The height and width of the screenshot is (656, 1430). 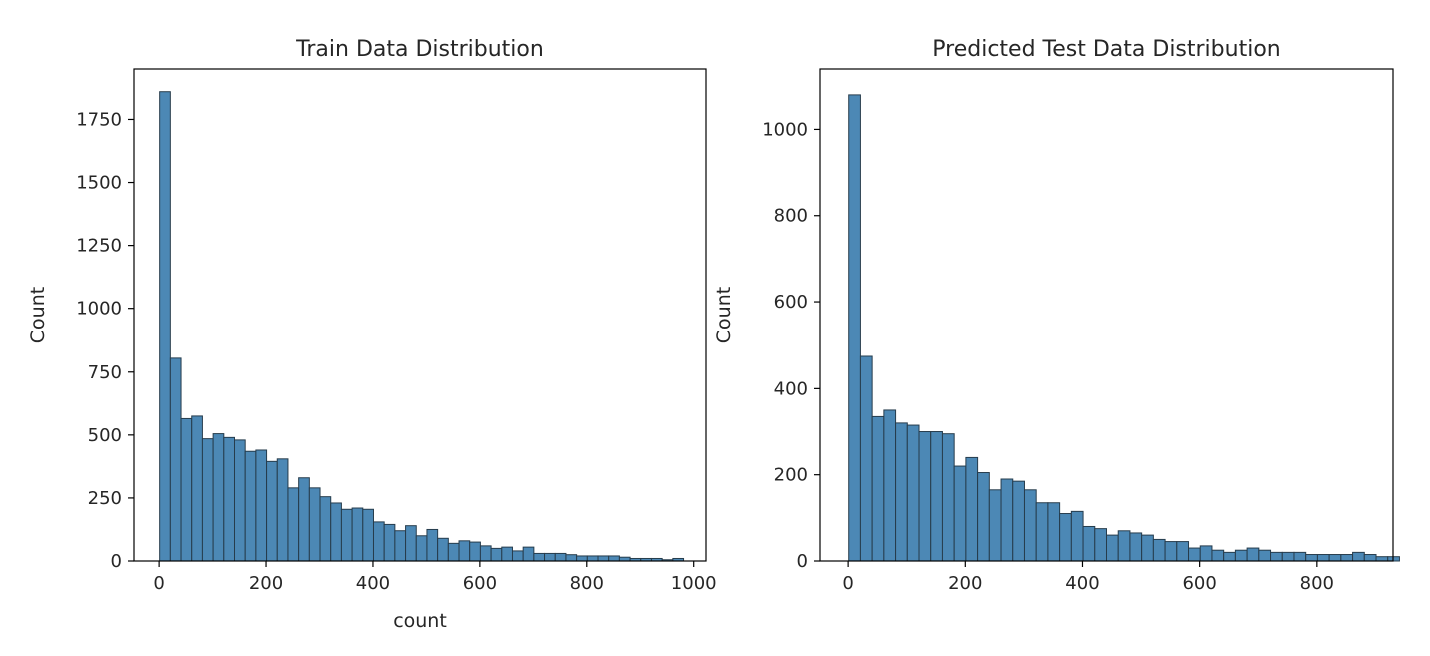 What do you see at coordinates (1199, 583) in the screenshot?
I see `test-x-tick-label: 600` at bounding box center [1199, 583].